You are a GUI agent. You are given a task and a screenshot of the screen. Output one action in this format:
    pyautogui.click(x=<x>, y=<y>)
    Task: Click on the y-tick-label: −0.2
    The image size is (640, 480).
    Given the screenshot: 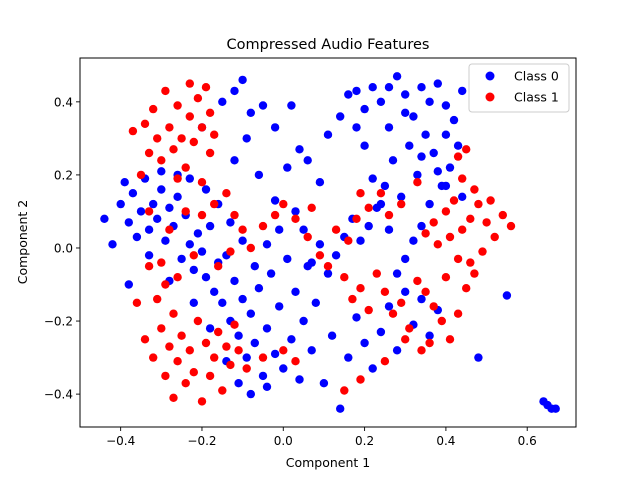 What is the action you would take?
    pyautogui.click(x=58, y=322)
    